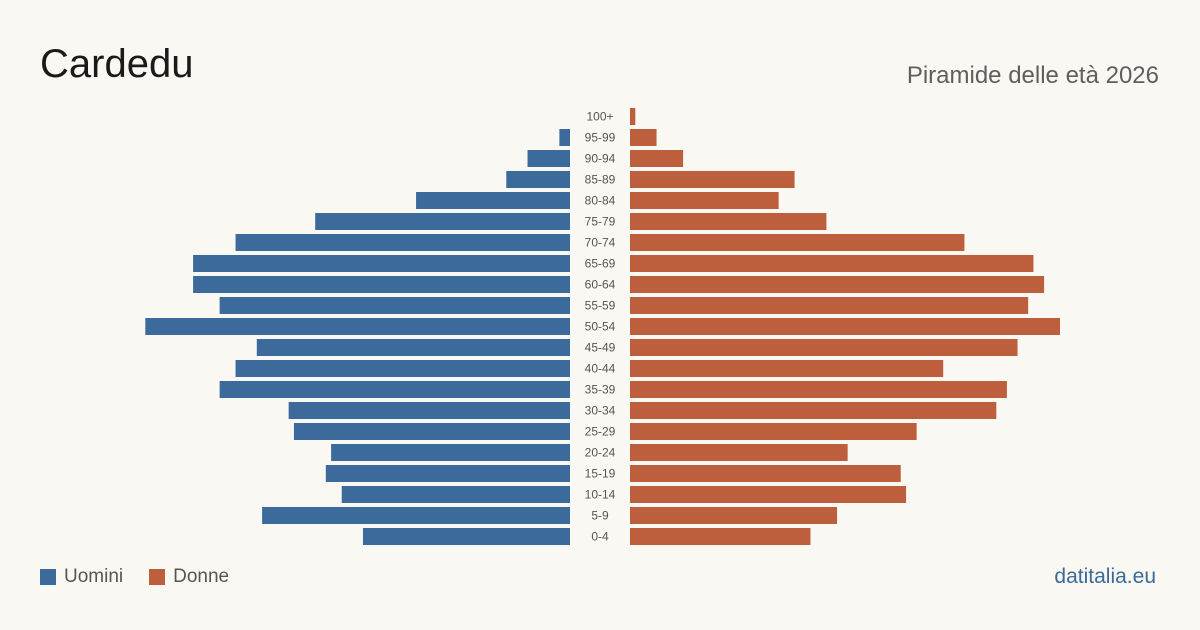 The height and width of the screenshot is (630, 1200). What do you see at coordinates (157, 577) in the screenshot?
I see `legend-swatch-women` at bounding box center [157, 577].